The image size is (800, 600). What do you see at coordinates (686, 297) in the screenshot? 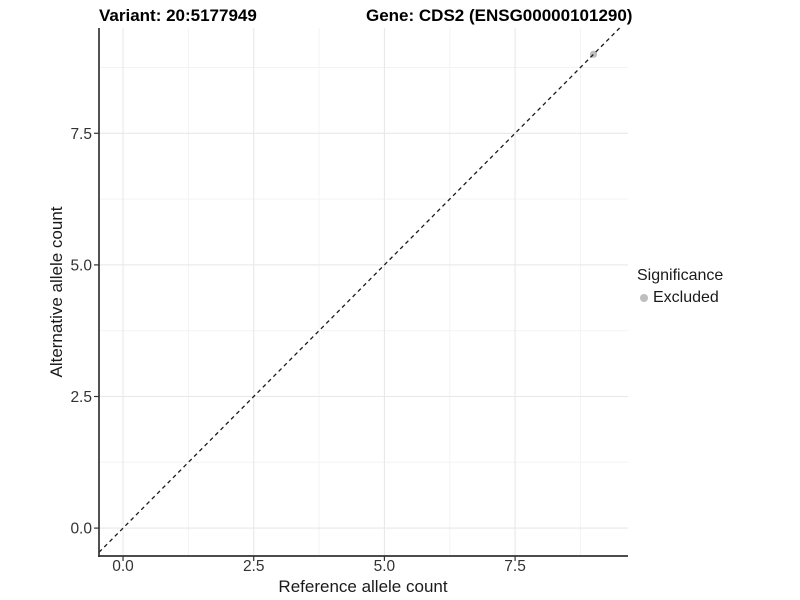
I see `legend-entry-label: Excluded` at bounding box center [686, 297].